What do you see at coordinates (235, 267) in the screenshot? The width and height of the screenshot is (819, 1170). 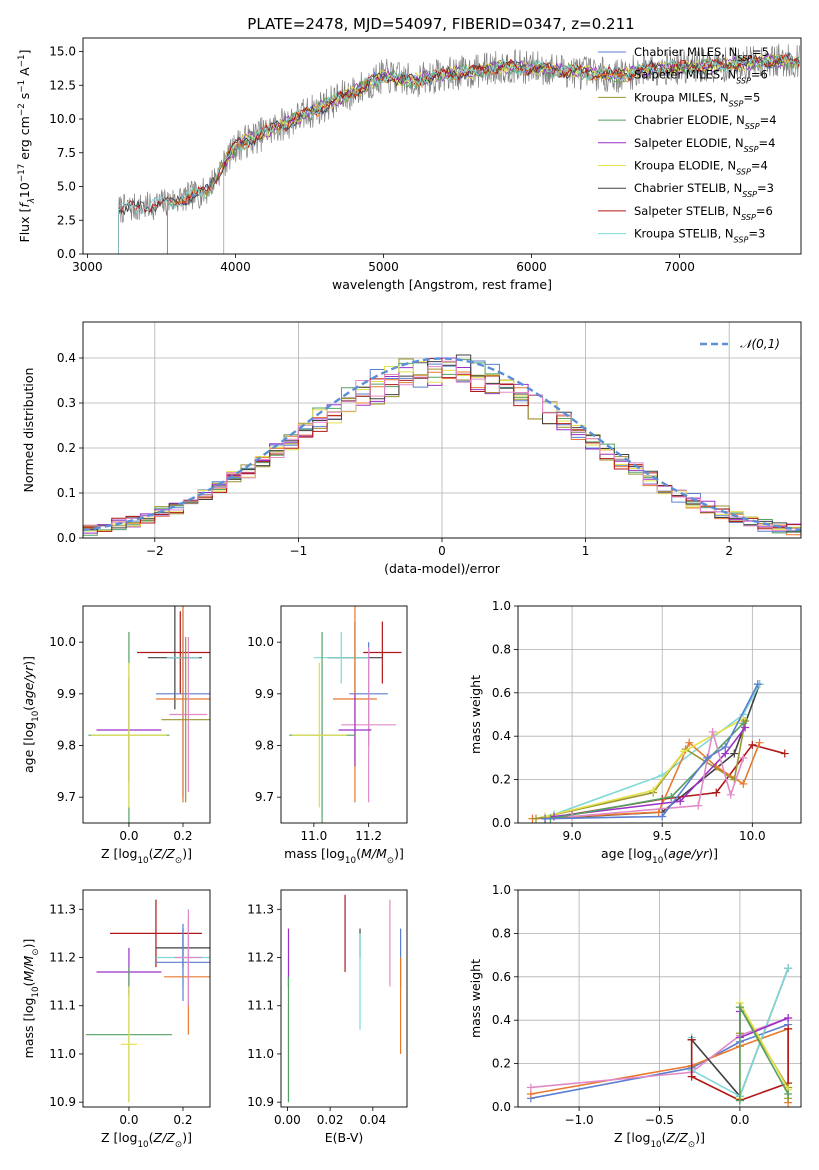 I see `x-tick-label: 4000` at bounding box center [235, 267].